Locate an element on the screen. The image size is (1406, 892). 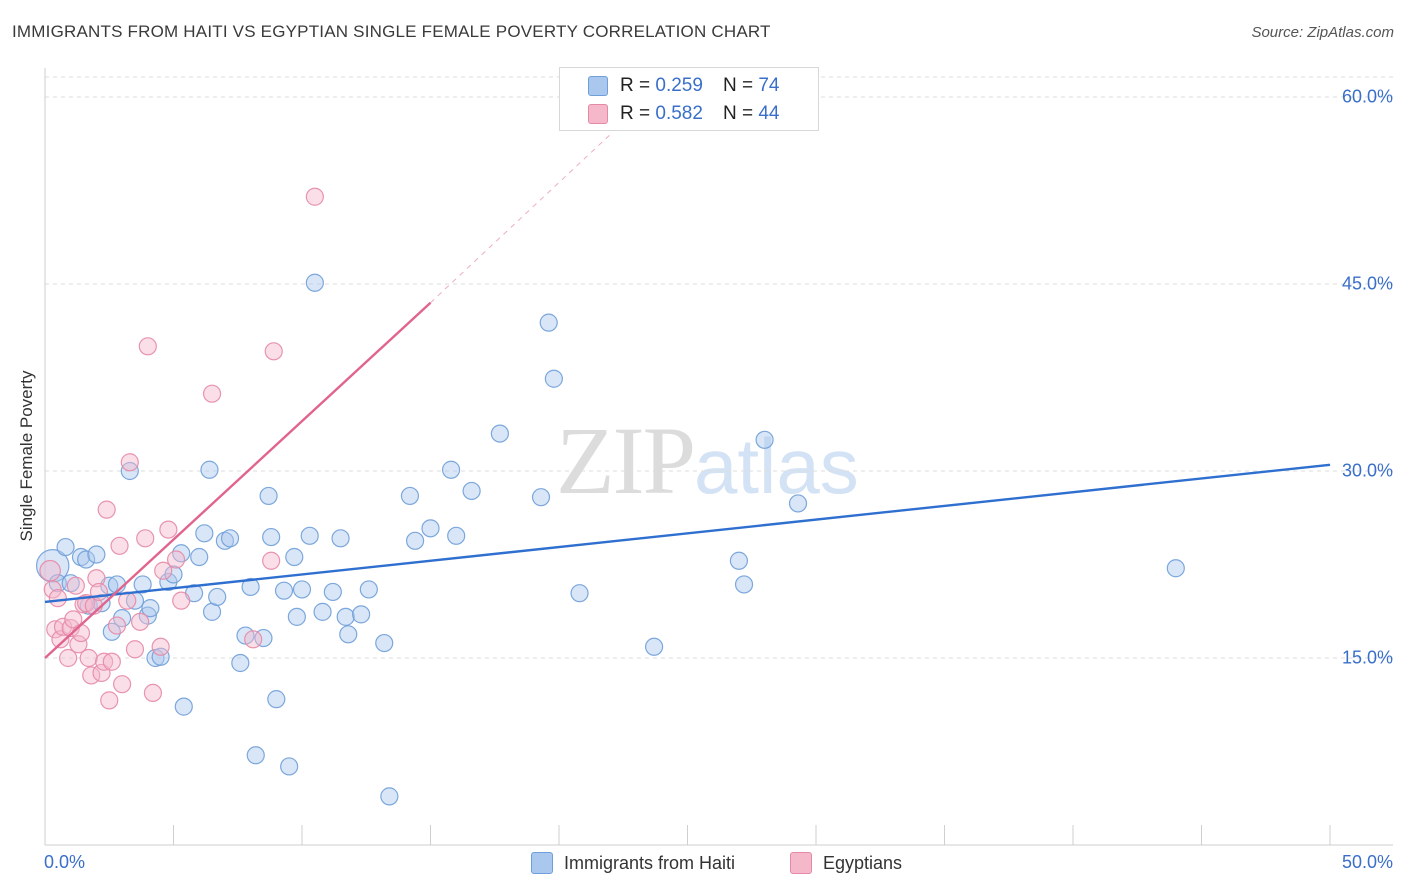
series-legend: Immigrants from Haiti Egyptians is located at coordinates (703, 865).